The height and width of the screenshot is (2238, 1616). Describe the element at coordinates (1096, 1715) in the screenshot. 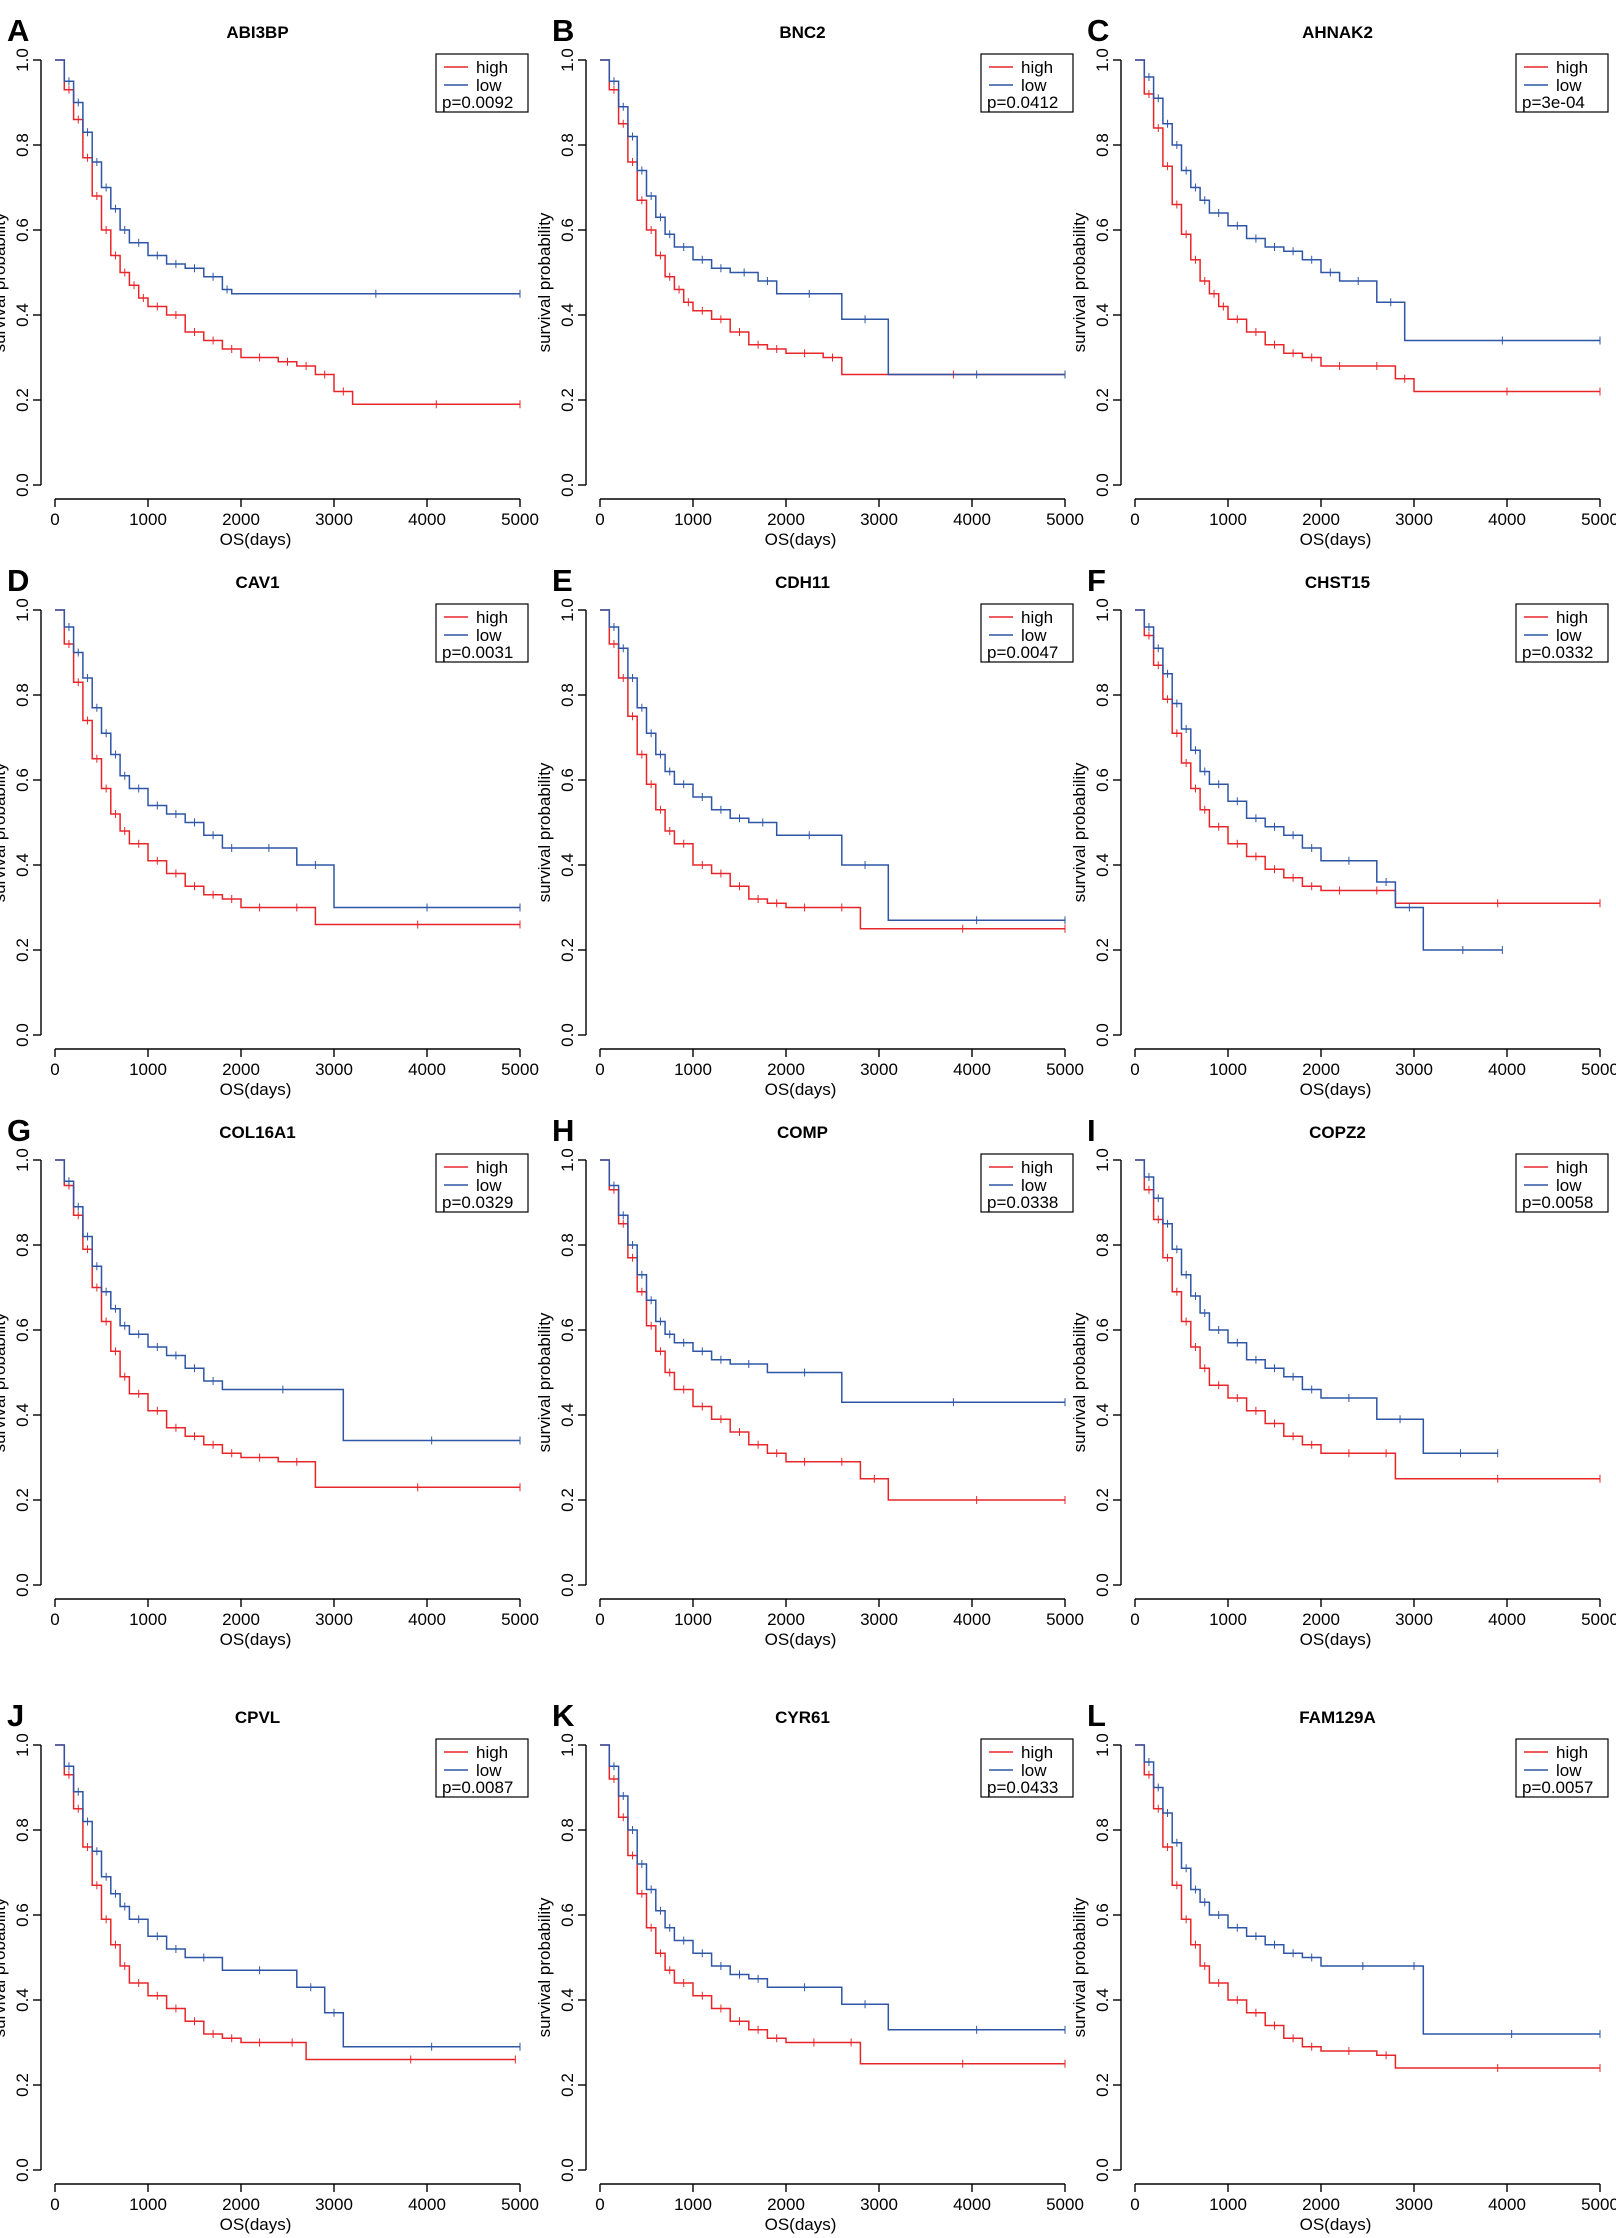

I see `panel-letter: L` at that location.